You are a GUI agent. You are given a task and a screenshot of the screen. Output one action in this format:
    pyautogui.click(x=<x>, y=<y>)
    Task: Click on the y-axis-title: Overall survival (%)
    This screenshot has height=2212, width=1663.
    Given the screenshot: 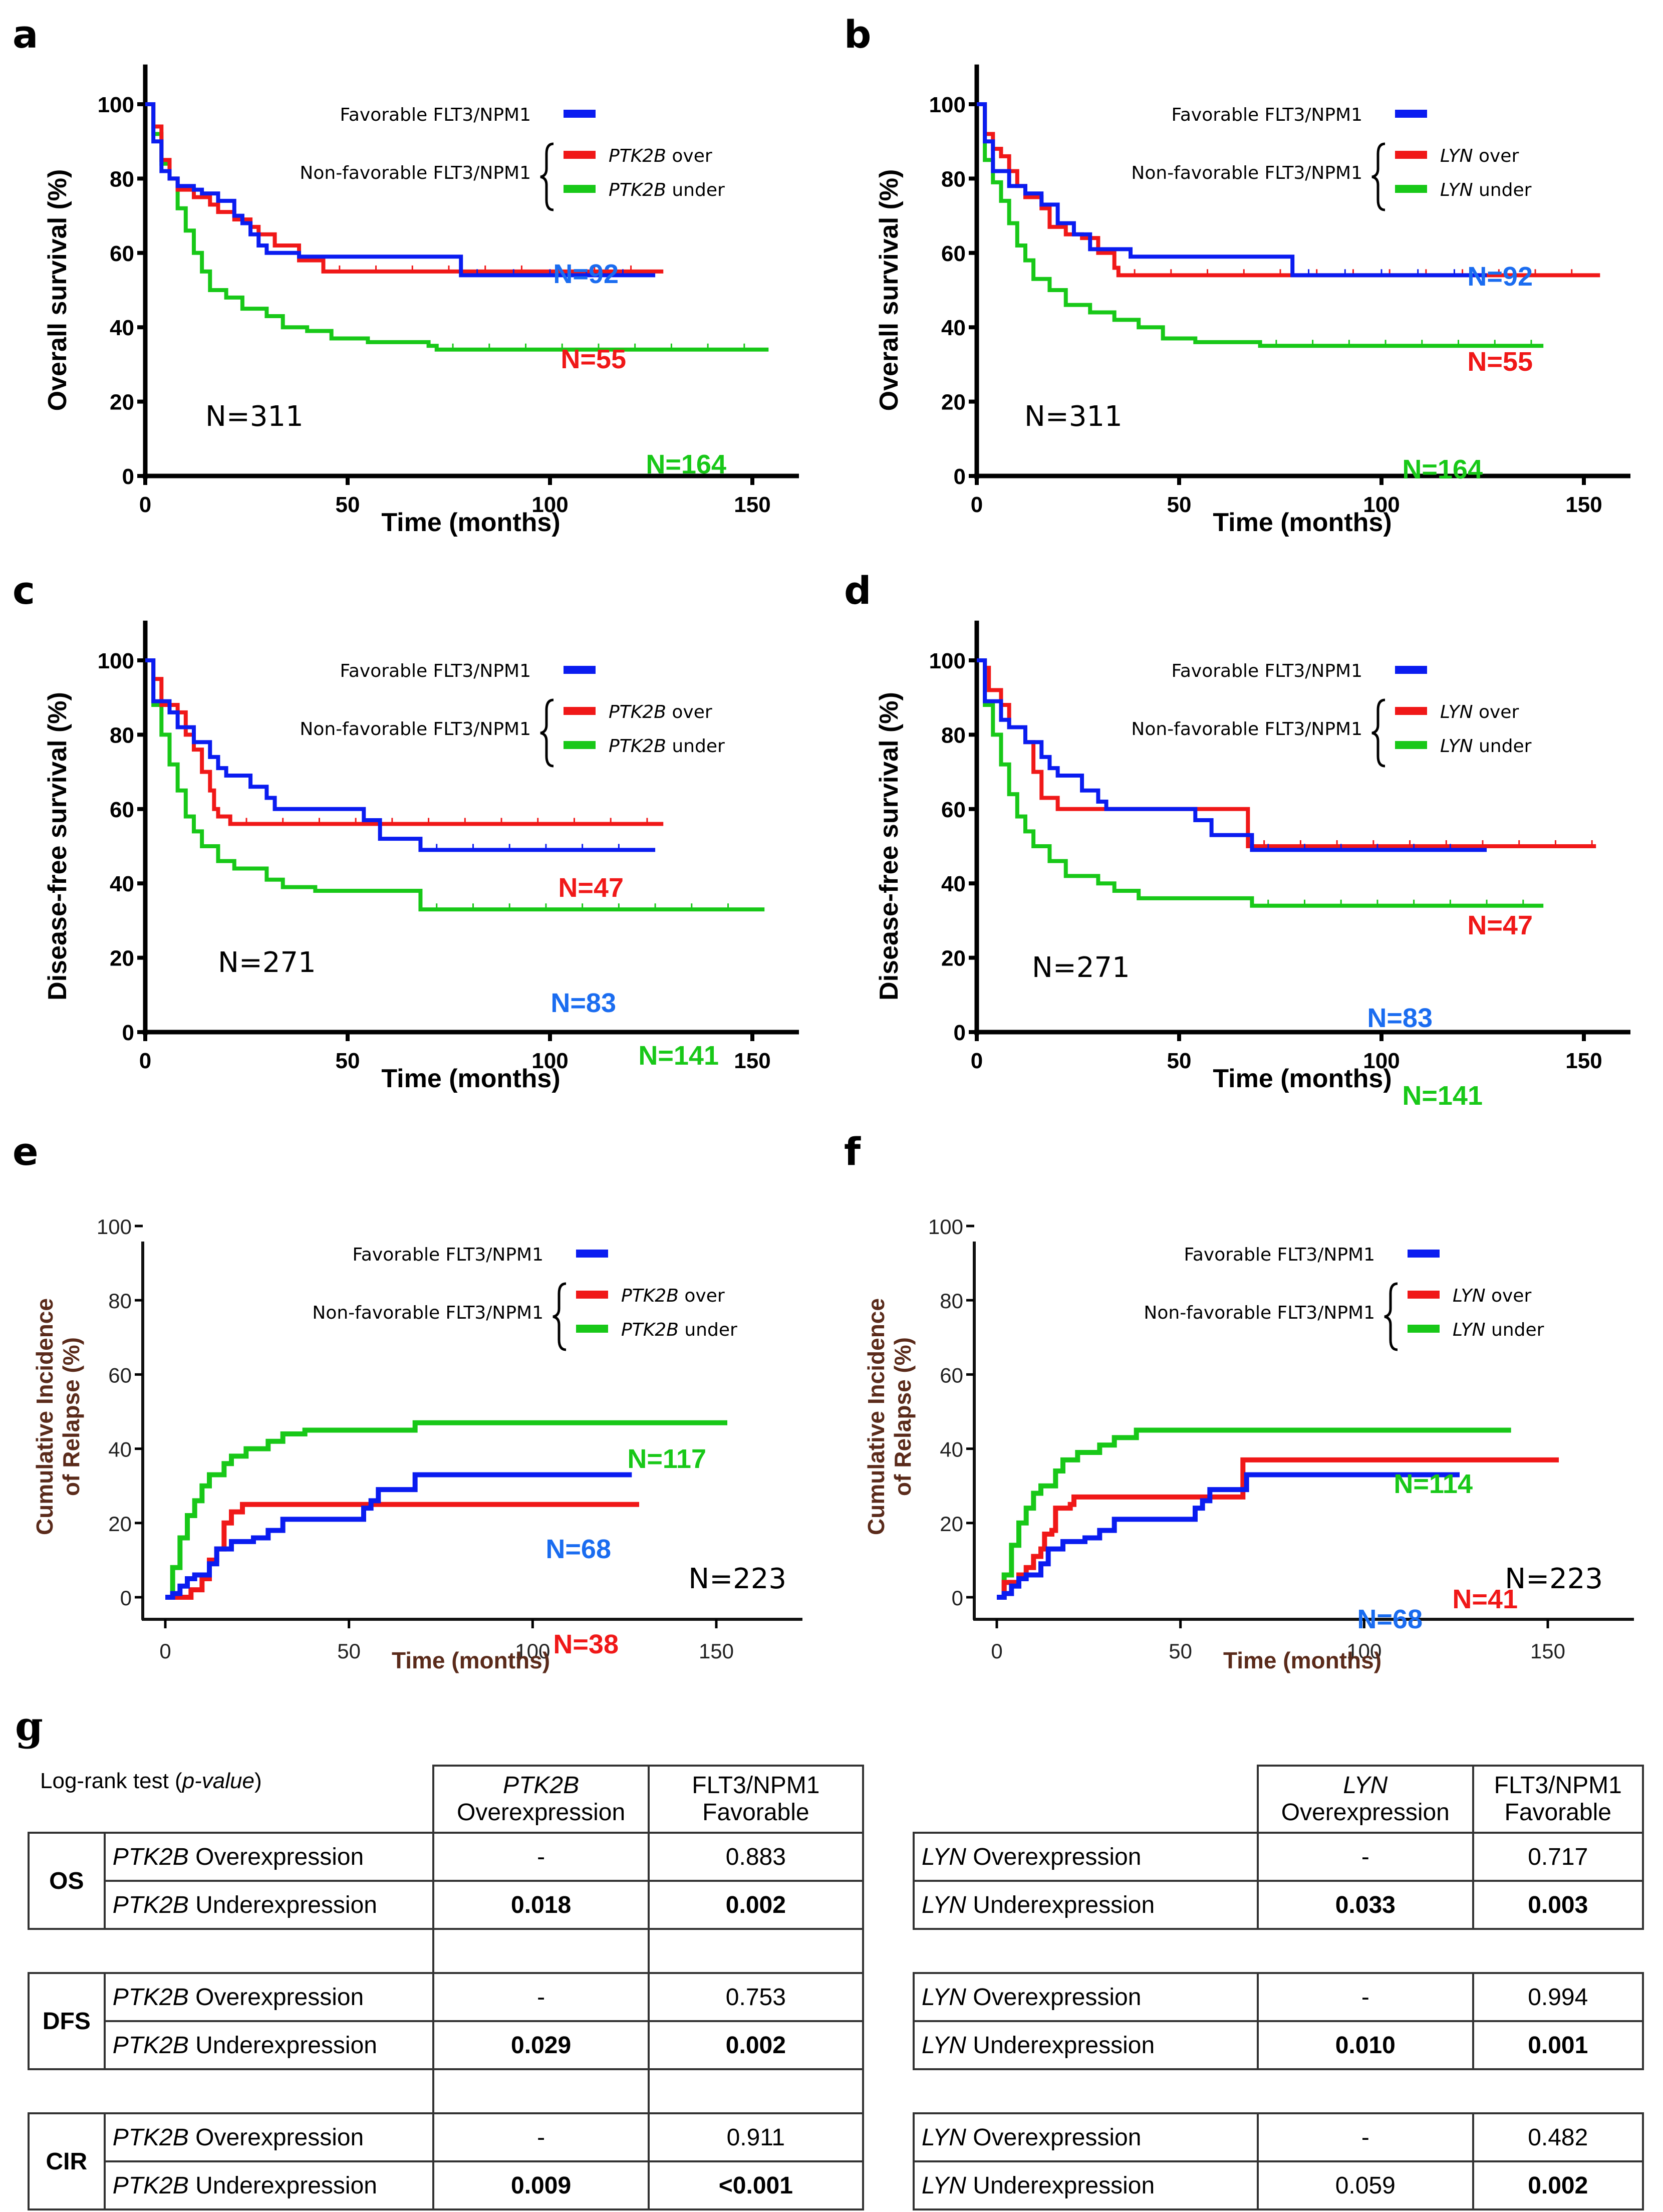 What is the action you would take?
    pyautogui.click(x=57, y=290)
    